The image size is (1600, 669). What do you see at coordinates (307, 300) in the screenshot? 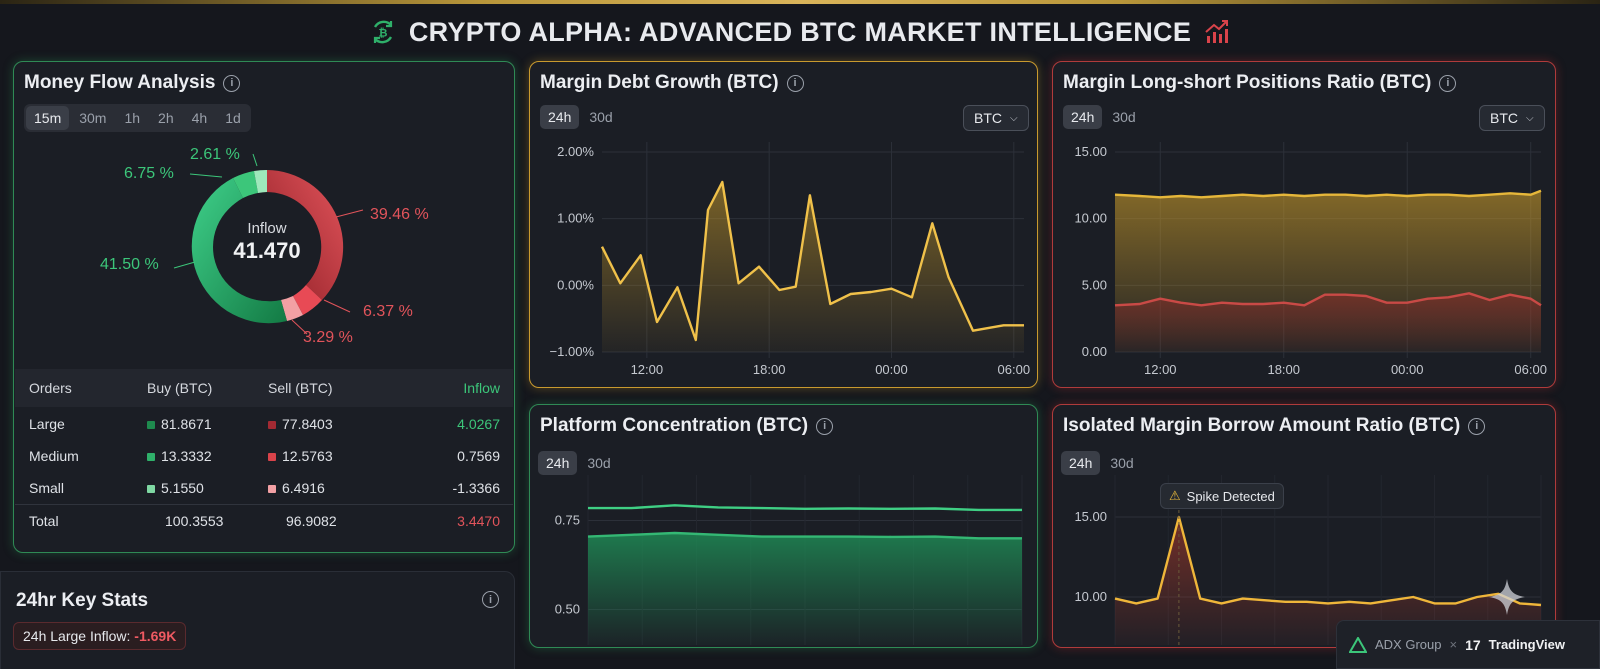
I see `donut-segment-sell-medium` at bounding box center [307, 300].